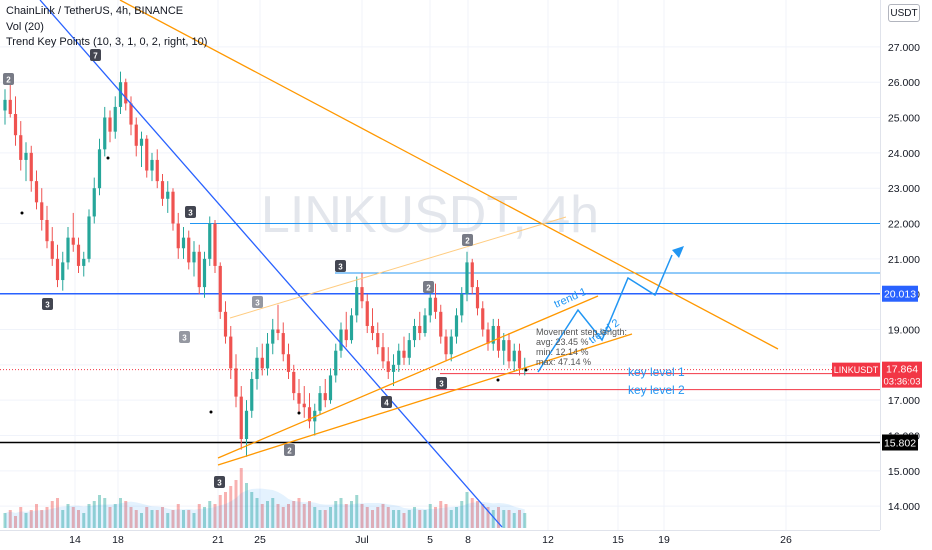 Image resolution: width=932 pixels, height=550 pixels. I want to click on time-axis-tick: 15, so click(618, 540).